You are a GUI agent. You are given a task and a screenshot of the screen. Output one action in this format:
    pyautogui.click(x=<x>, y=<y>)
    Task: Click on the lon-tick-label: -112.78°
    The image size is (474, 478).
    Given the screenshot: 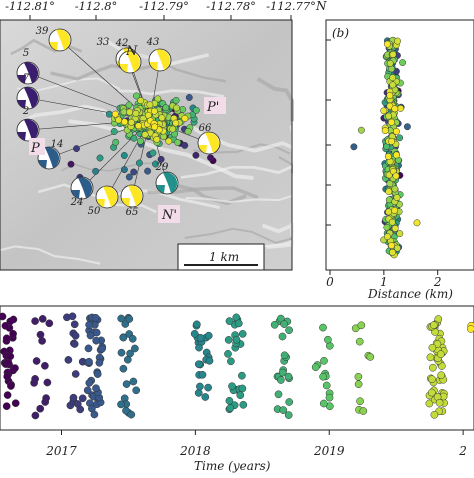 What is the action you would take?
    pyautogui.click(x=231, y=6)
    